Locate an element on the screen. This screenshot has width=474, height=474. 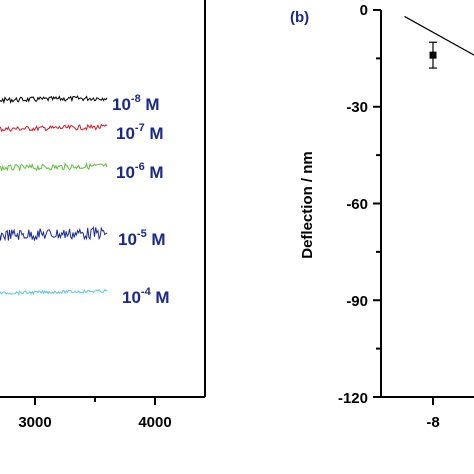
series-label: 10-8 M is located at coordinates (136, 103).